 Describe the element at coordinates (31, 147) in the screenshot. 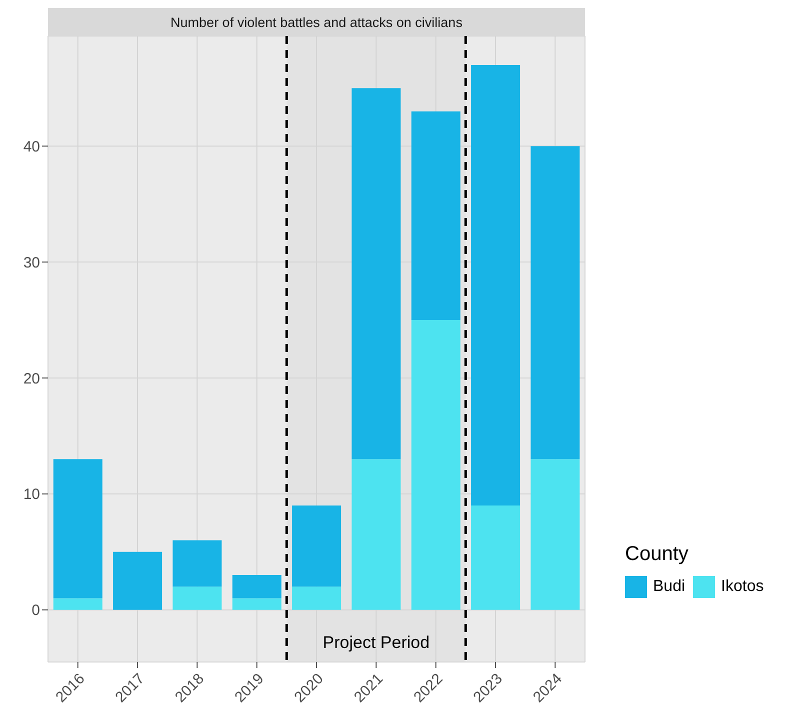

I see `y-tick-label: 40` at that location.